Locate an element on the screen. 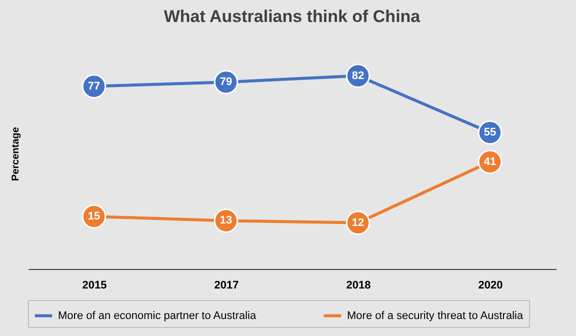 The width and height of the screenshot is (576, 336). x-tick-label: 2015 is located at coordinates (94, 286).